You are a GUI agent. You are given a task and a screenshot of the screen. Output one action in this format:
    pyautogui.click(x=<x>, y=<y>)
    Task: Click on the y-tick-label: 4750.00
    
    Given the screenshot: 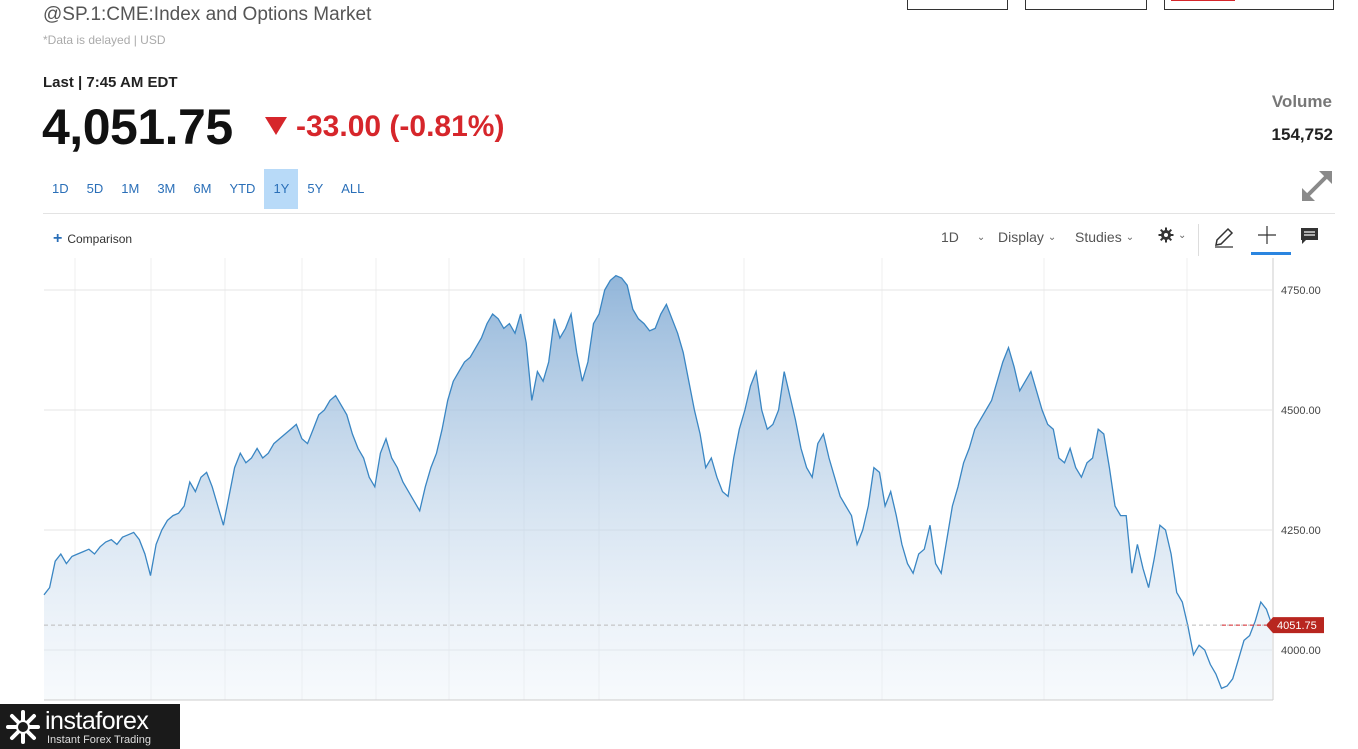 What is the action you would take?
    pyautogui.click(x=1301, y=291)
    